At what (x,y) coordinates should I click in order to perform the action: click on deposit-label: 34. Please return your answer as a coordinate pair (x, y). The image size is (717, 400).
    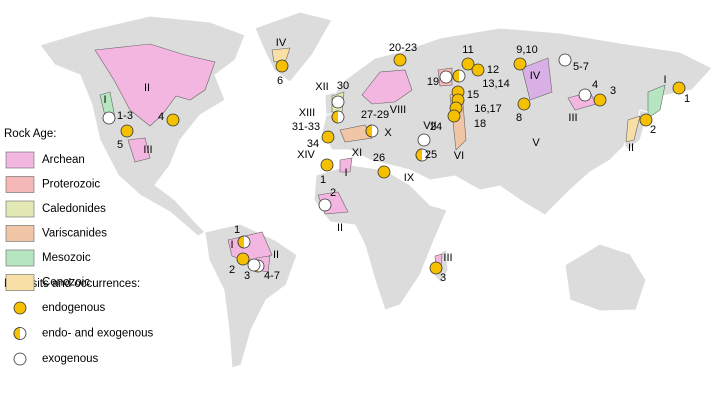
    Looking at the image, I should click on (313, 144).